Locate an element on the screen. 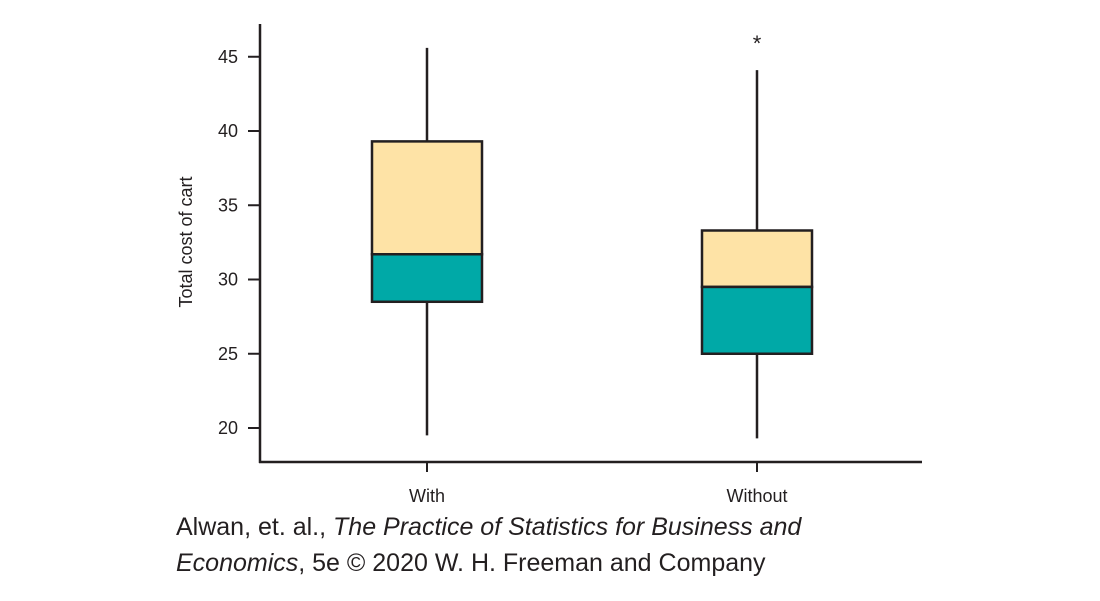  box-with is located at coordinates (427, 241).